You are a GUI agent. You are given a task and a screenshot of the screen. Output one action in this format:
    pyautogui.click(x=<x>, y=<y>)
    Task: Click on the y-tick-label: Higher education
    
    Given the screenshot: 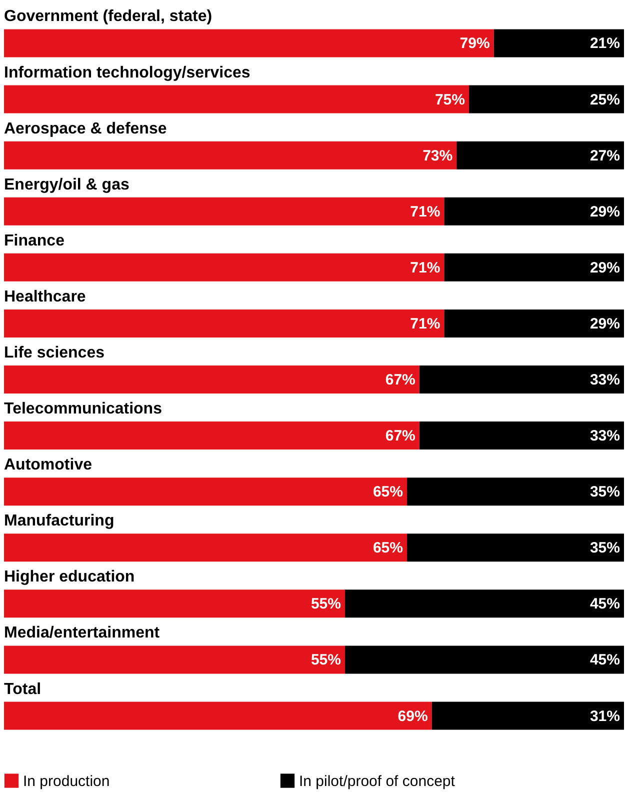 What is the action you would take?
    pyautogui.click(x=69, y=577)
    